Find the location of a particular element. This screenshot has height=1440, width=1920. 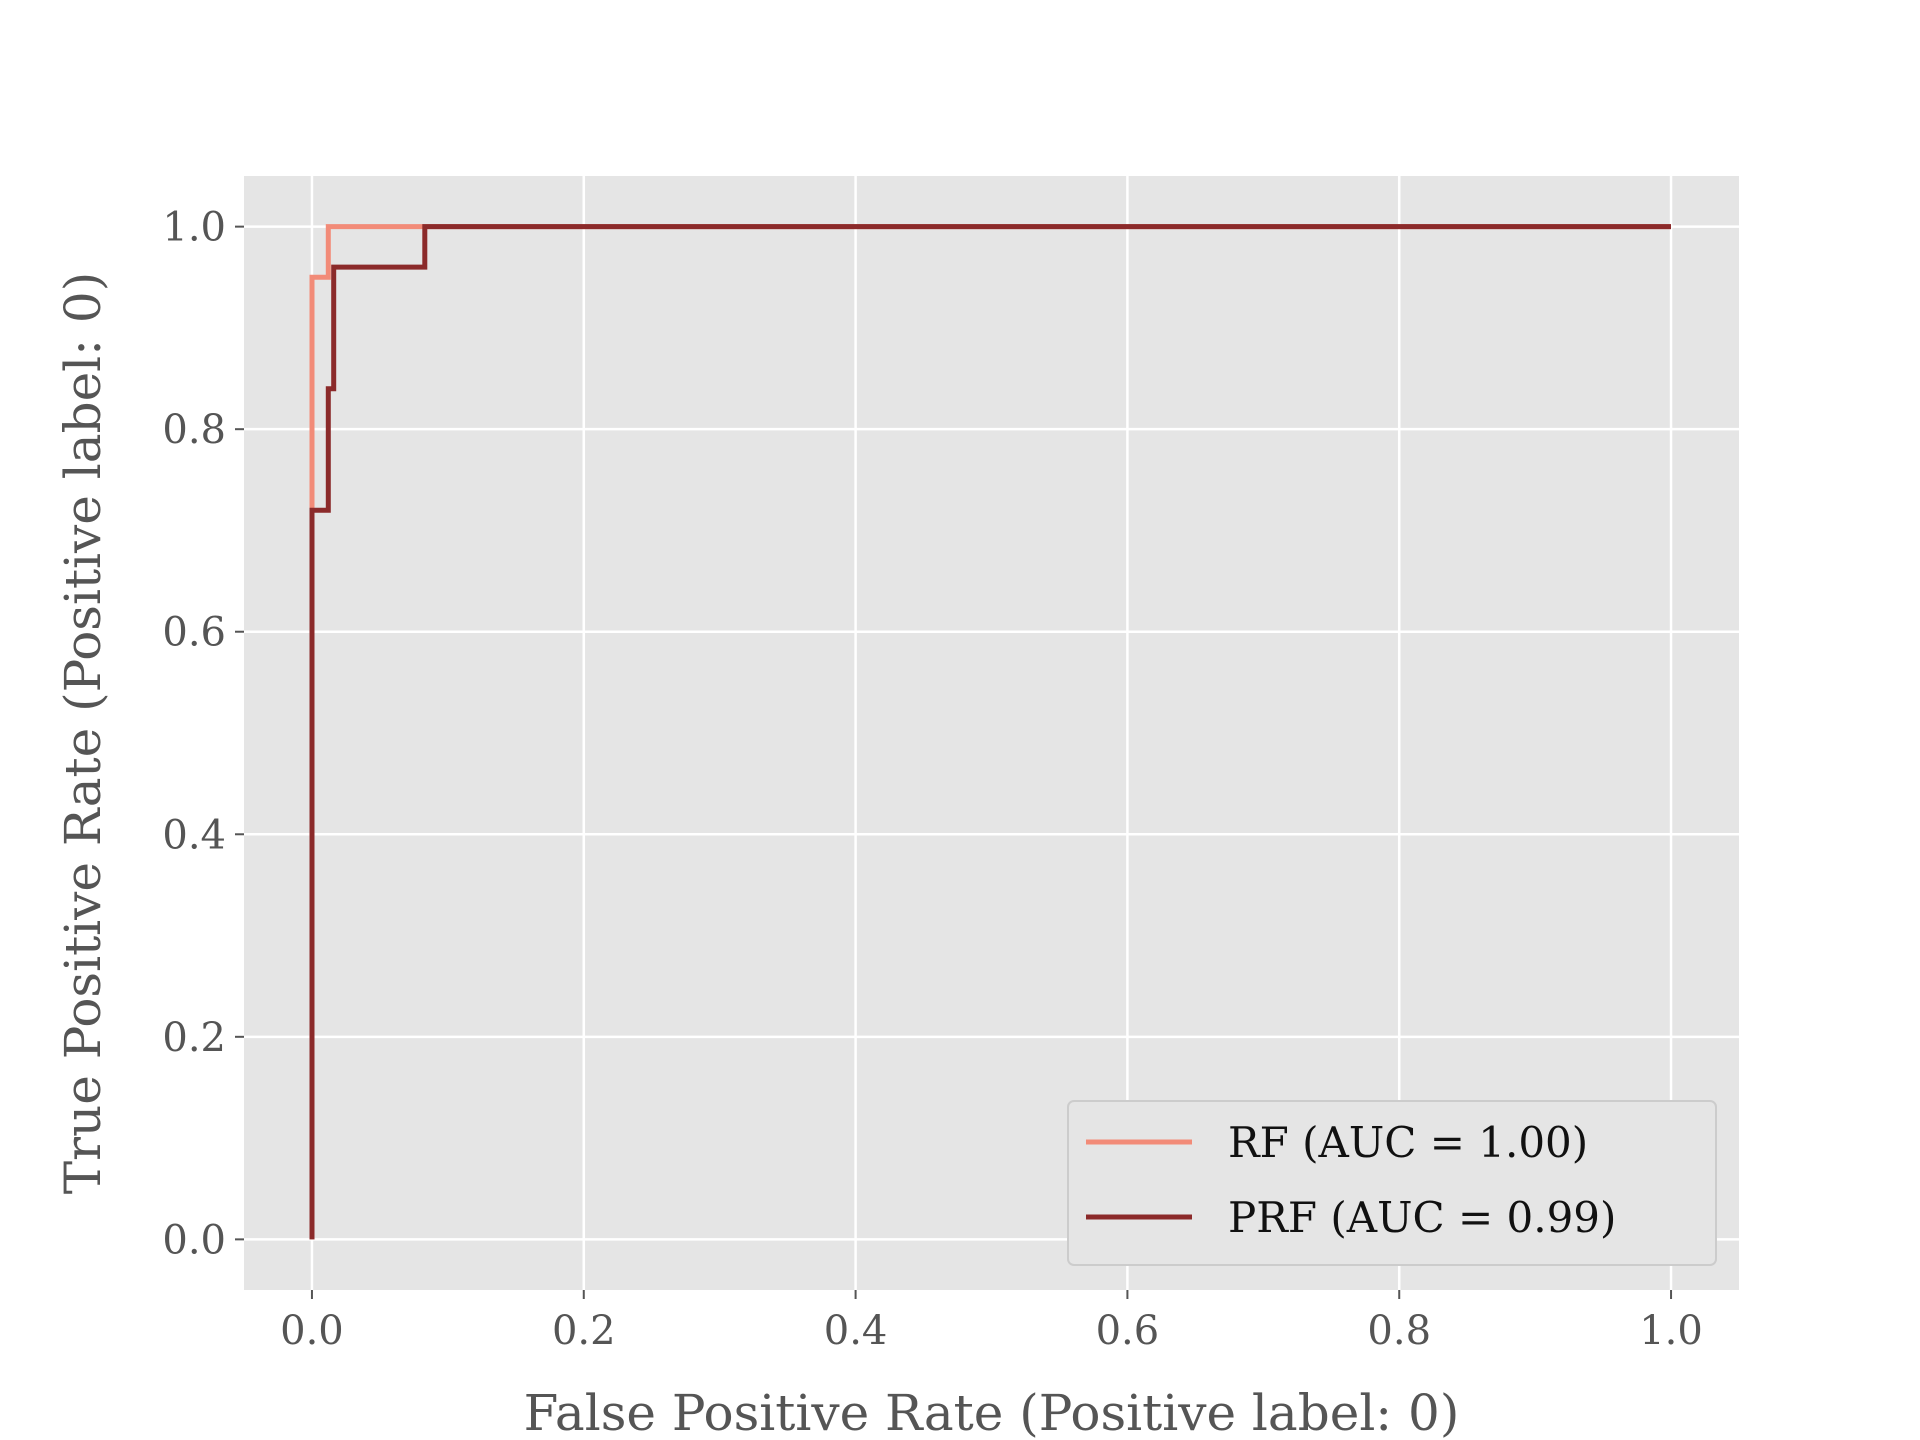

legend: RF (AUC = 1.00) PRF (AUC = 0.99) is located at coordinates (1392, 1183).